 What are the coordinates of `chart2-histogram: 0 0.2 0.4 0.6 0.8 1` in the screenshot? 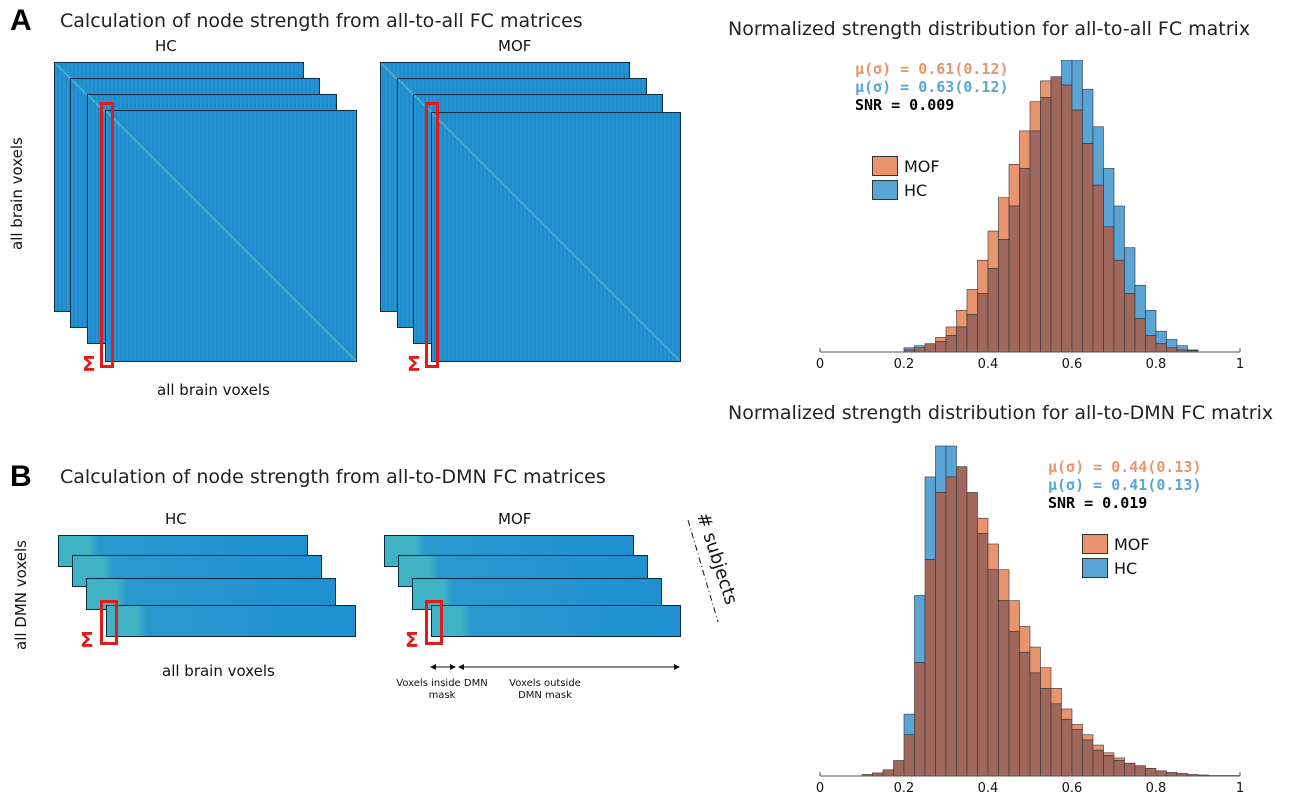 It's located at (1030, 618).